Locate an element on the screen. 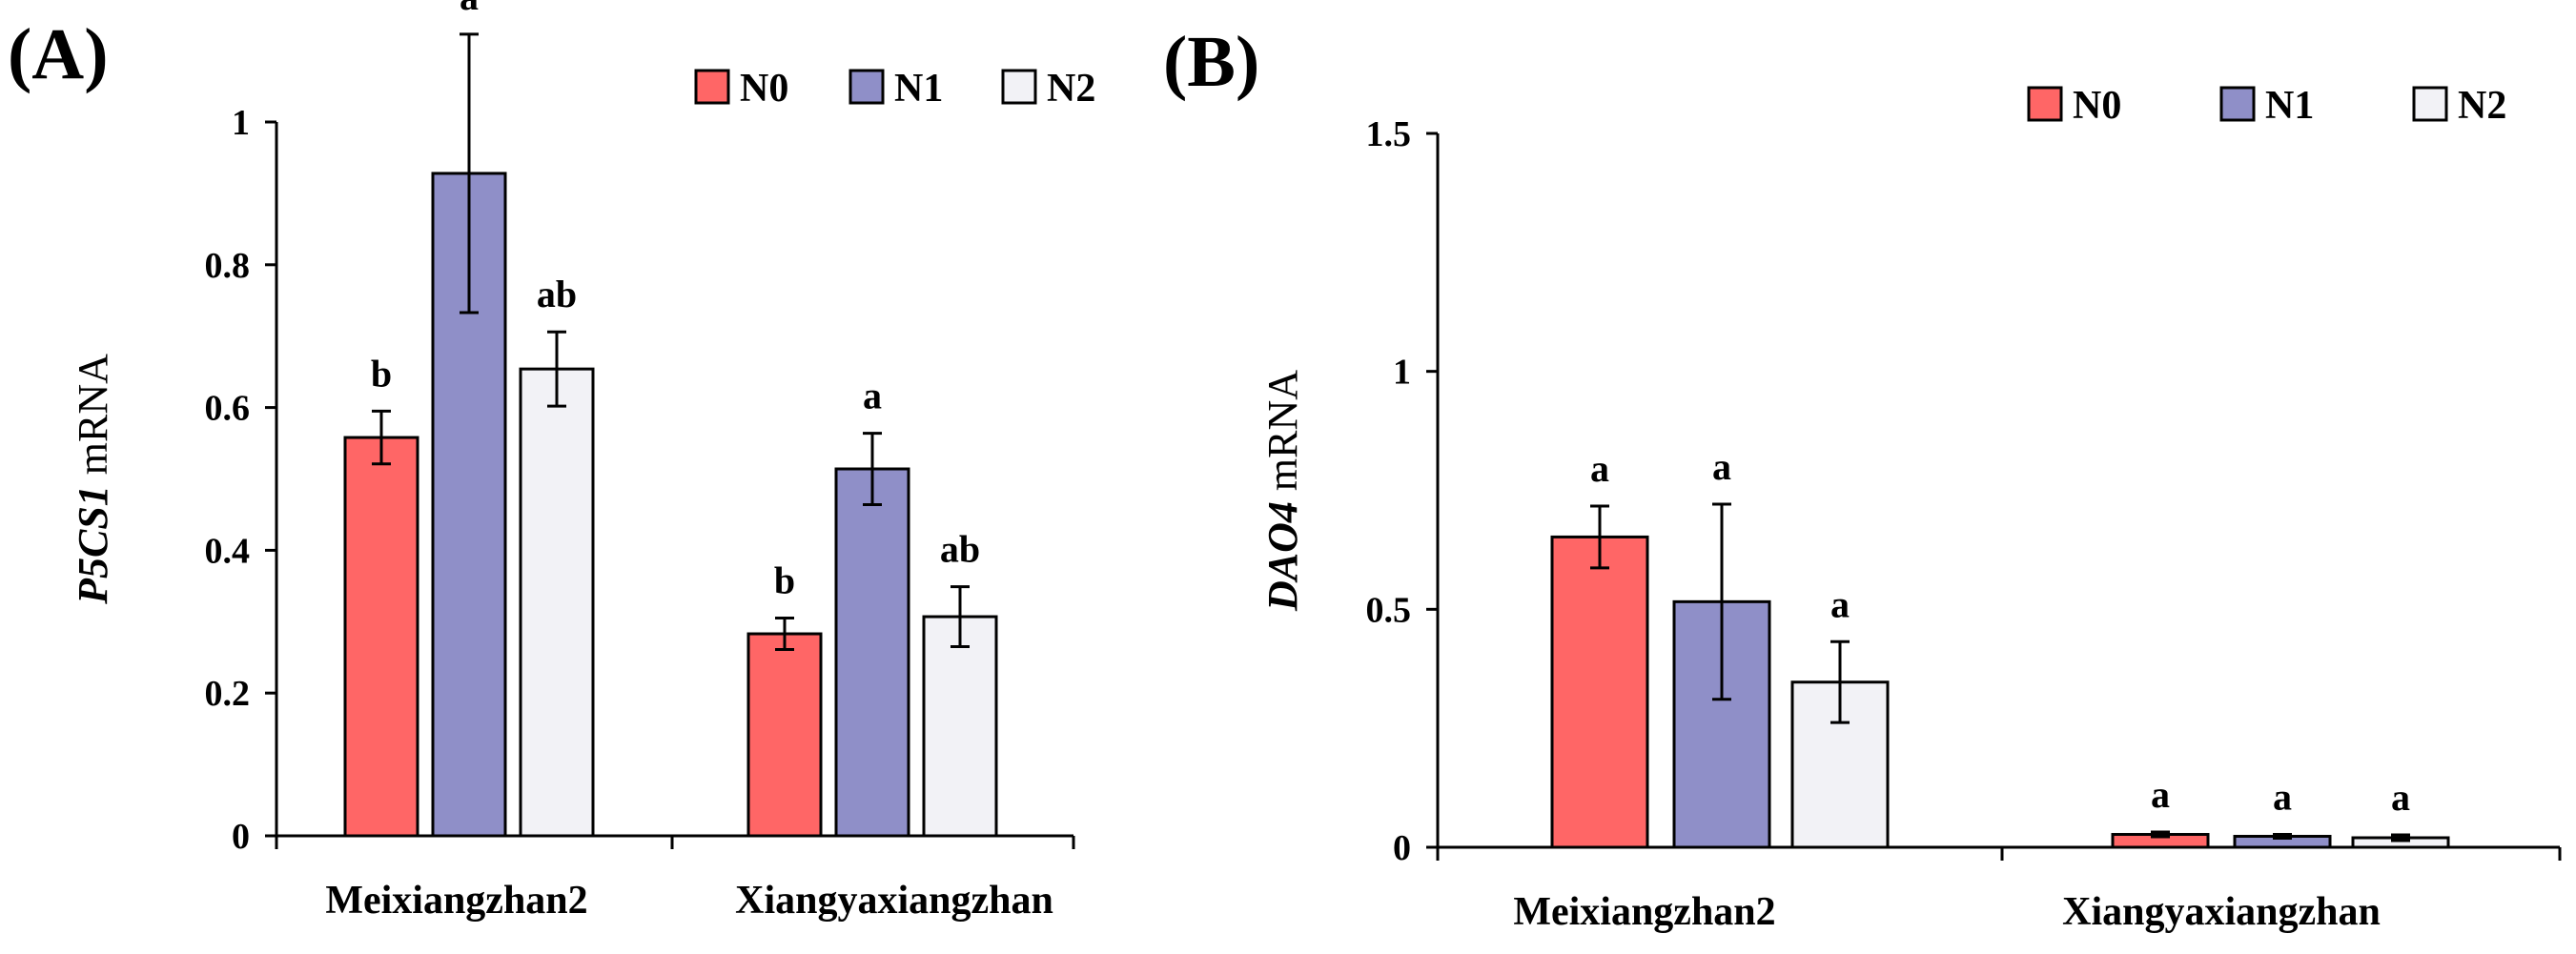 The height and width of the screenshot is (954, 2576). y-tick-label: 1.5 is located at coordinates (1389, 134).